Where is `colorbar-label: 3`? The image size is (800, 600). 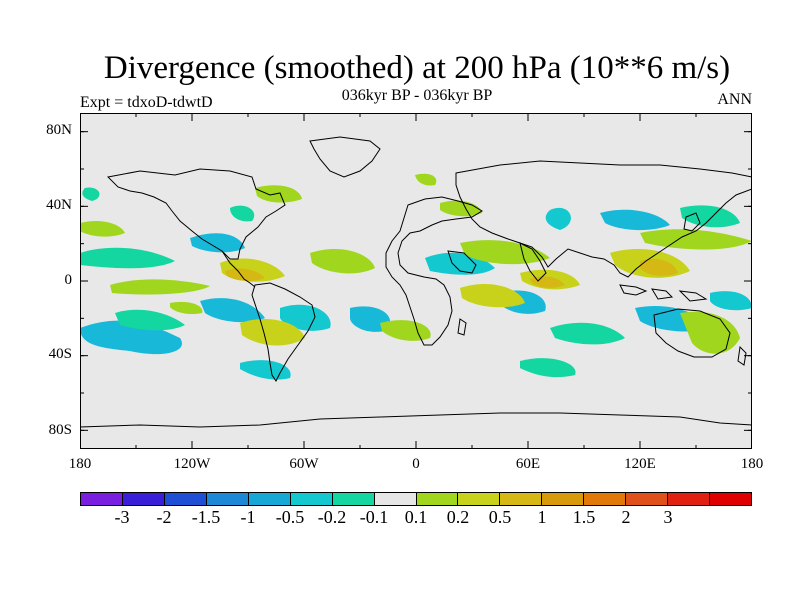 colorbar-label: 3 is located at coordinates (668, 517).